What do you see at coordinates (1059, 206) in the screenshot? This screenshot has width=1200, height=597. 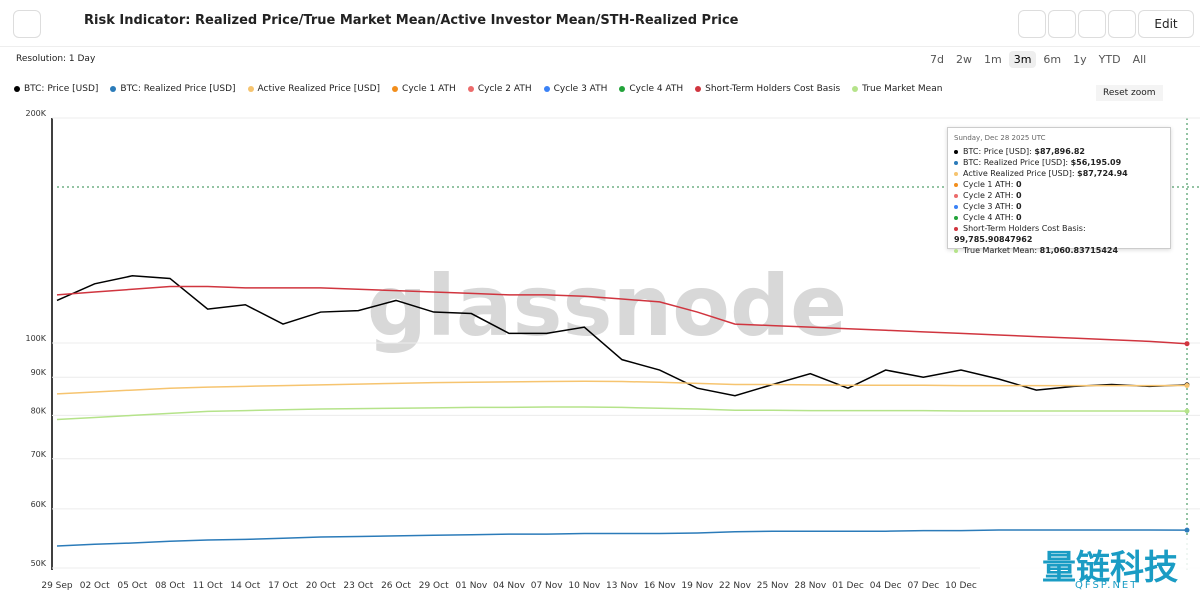 I see `tooltip-row: Cycle 3 ATH: 0` at bounding box center [1059, 206].